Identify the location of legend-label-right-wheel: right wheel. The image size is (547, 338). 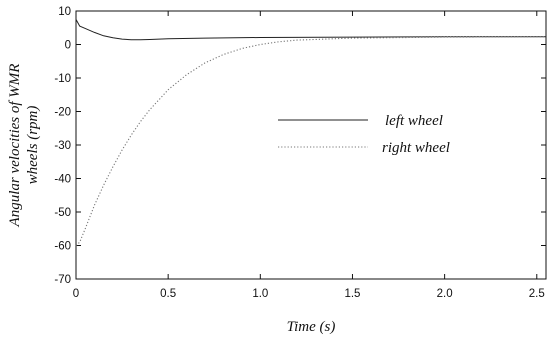
(416, 148).